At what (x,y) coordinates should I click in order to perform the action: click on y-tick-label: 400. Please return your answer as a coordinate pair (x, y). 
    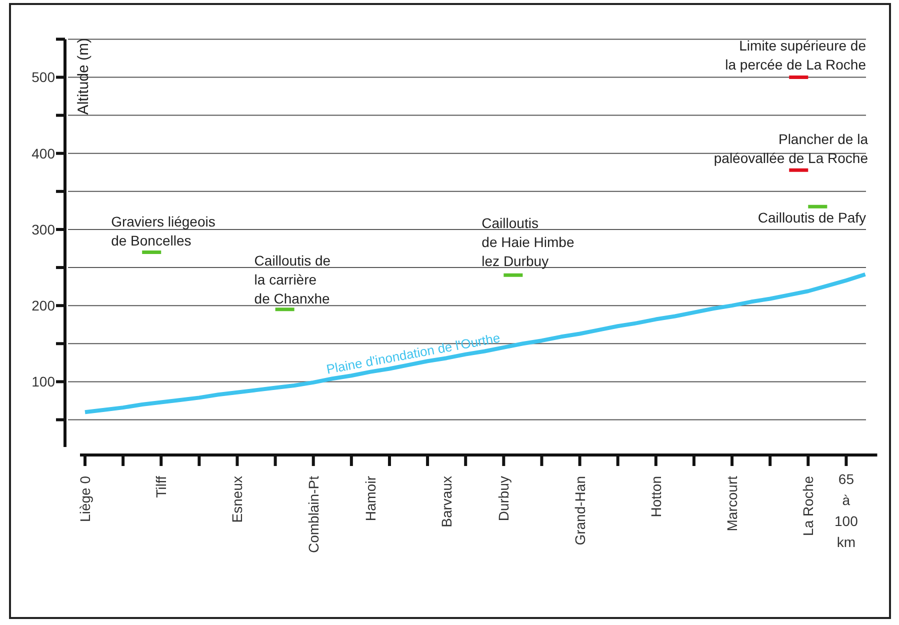
    Looking at the image, I should click on (44, 153).